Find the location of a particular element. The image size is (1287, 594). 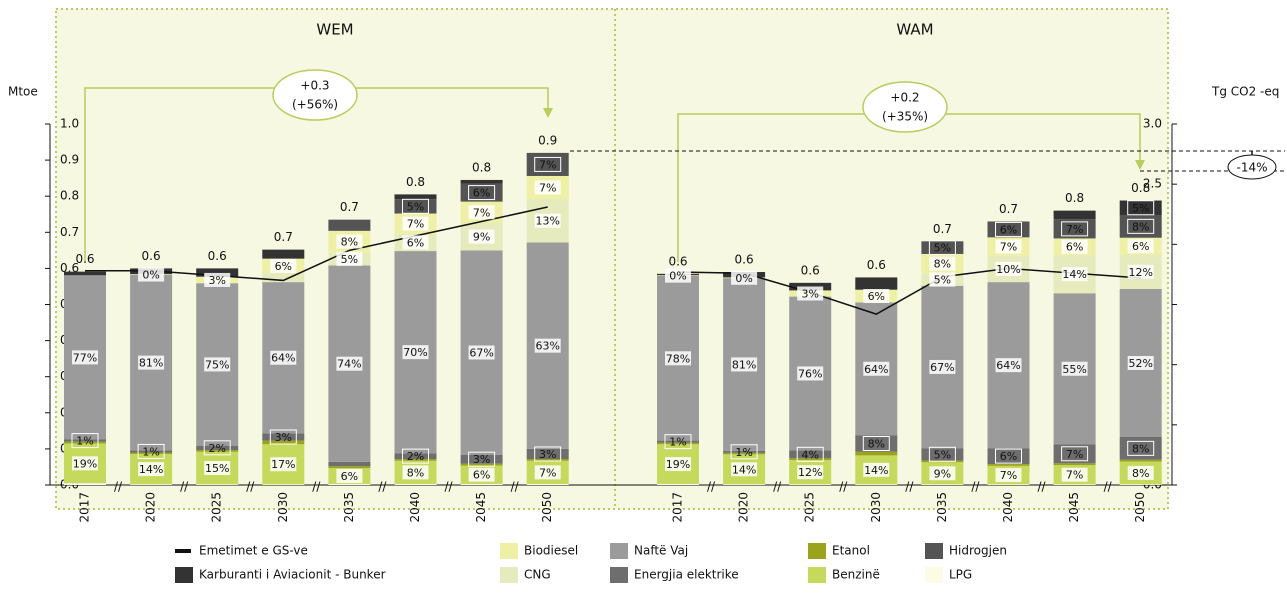

label-text: 17% is located at coordinates (283, 464).